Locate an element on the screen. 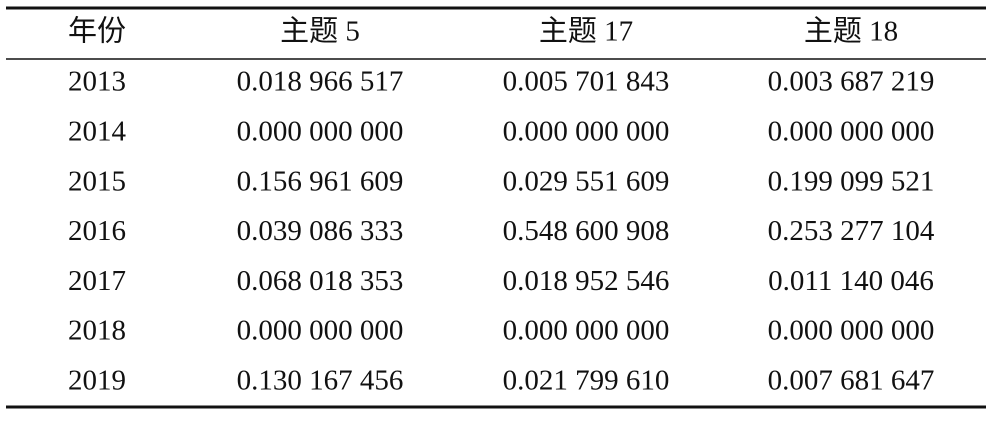  year-cell: 2013 is located at coordinates (97, 82).